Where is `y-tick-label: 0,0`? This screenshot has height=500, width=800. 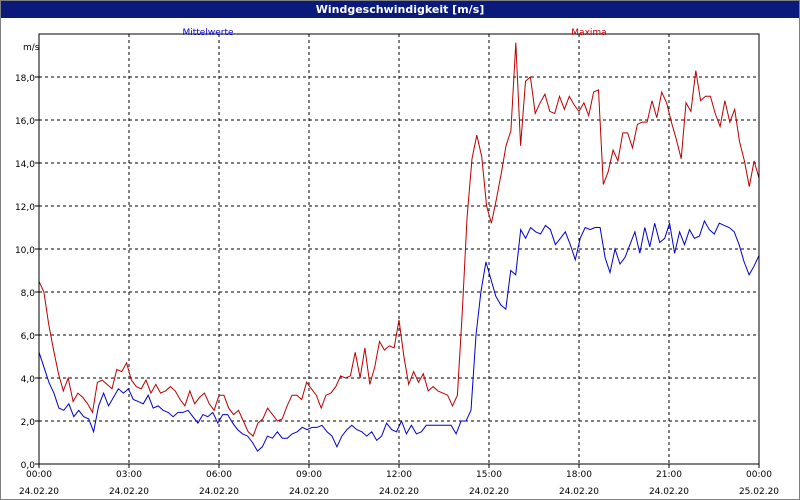
y-tick-label: 0,0 is located at coordinates (28, 466).